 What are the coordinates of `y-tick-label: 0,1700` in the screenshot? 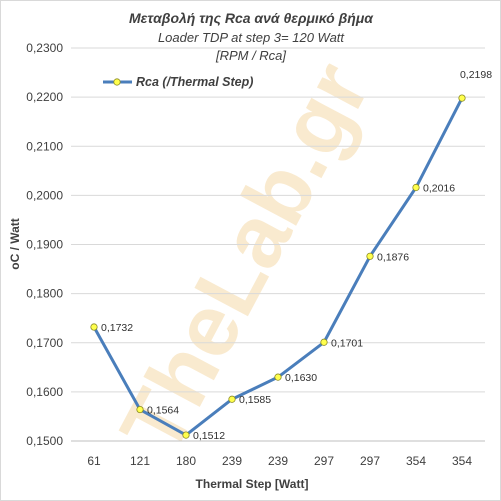 It's located at (44, 343).